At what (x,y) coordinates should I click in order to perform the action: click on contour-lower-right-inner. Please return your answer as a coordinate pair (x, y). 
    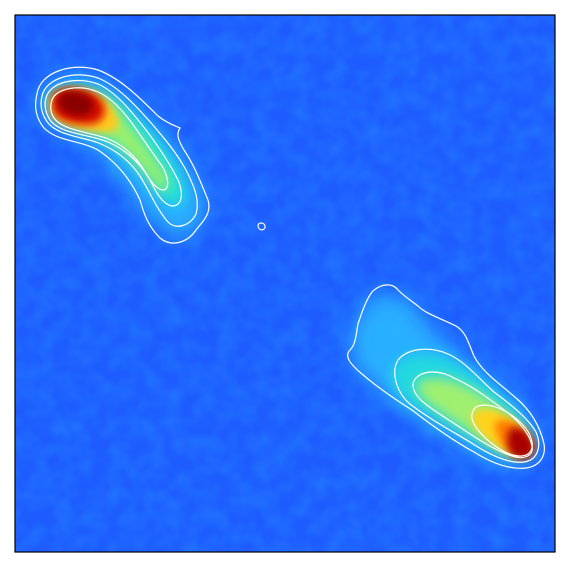
    Looking at the image, I should click on (502, 430).